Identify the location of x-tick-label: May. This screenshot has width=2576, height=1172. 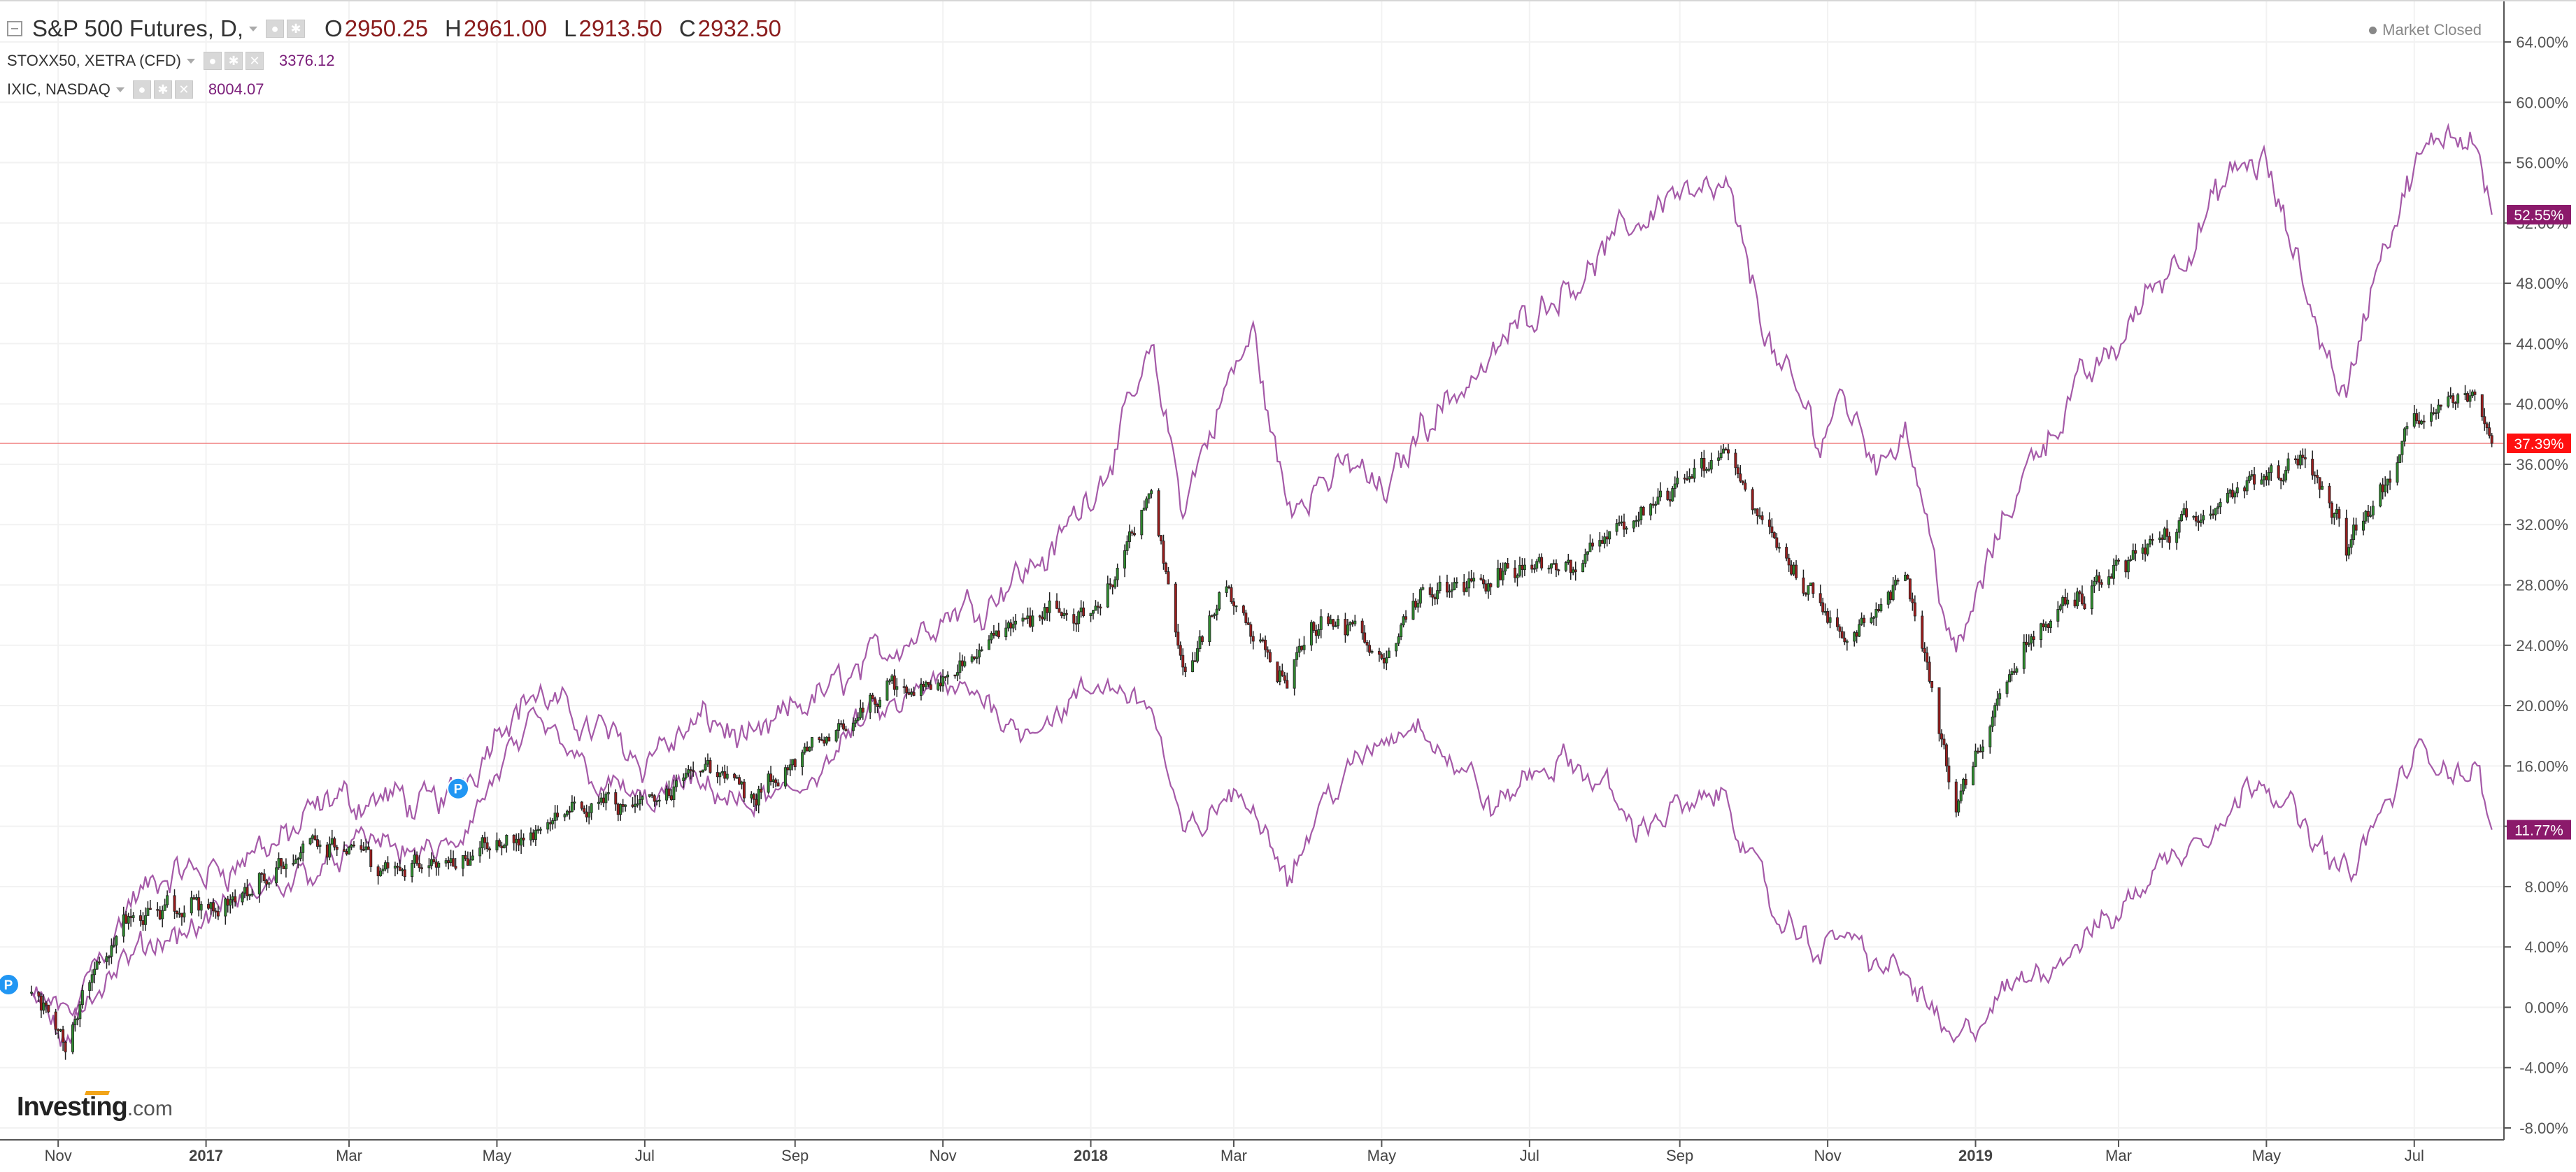
(497, 1155).